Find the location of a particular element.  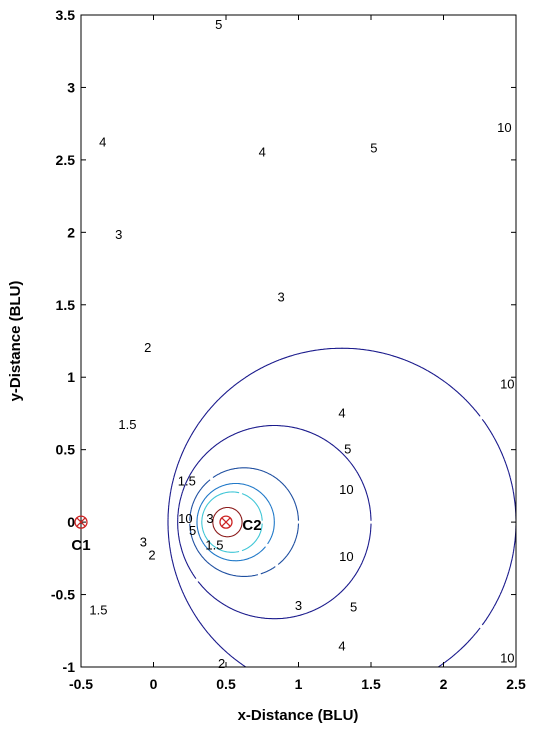

x-tick-label: 1 is located at coordinates (299, 684).